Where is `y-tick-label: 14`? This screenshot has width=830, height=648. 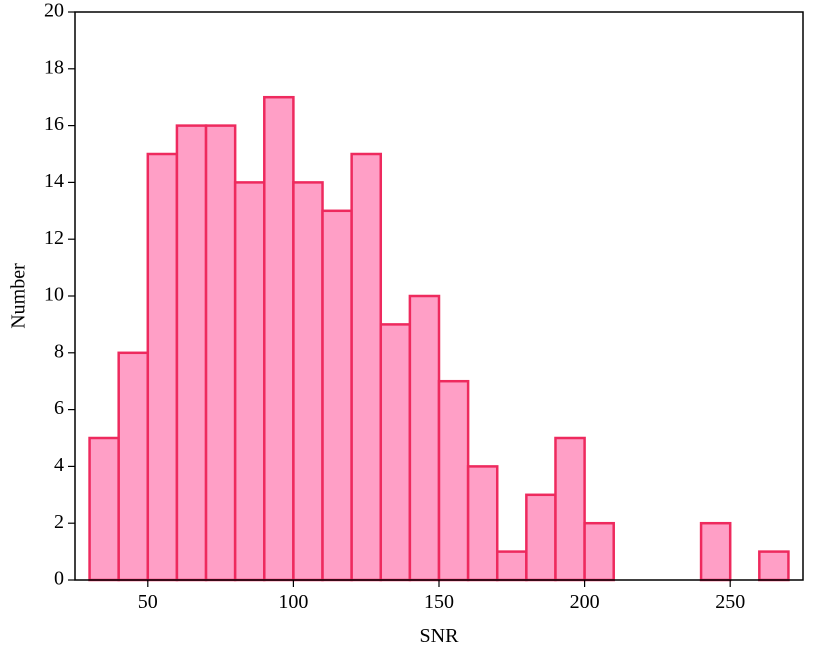 y-tick-label: 14 is located at coordinates (54, 181).